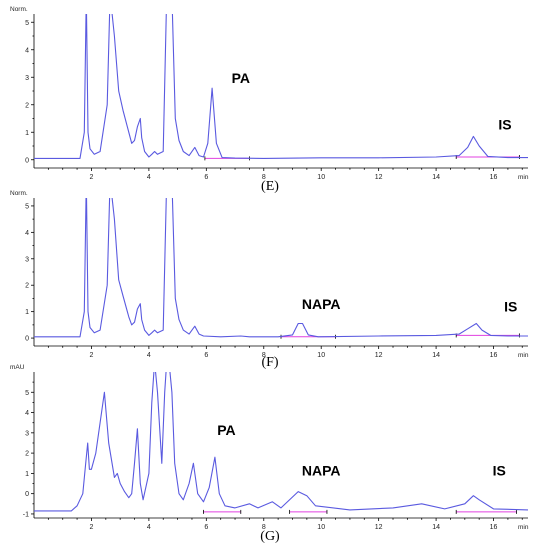 The width and height of the screenshot is (540, 550). Describe the element at coordinates (26, 514) in the screenshot. I see `y-tick-label: -1` at that location.